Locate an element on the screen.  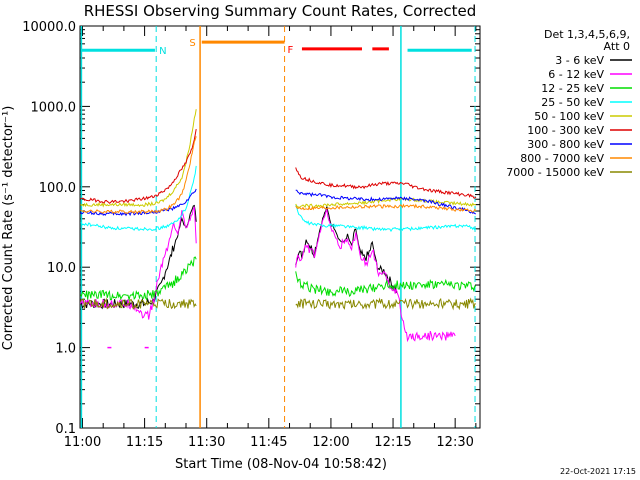
legend-label: 50 - 100 keV is located at coordinates (569, 116).